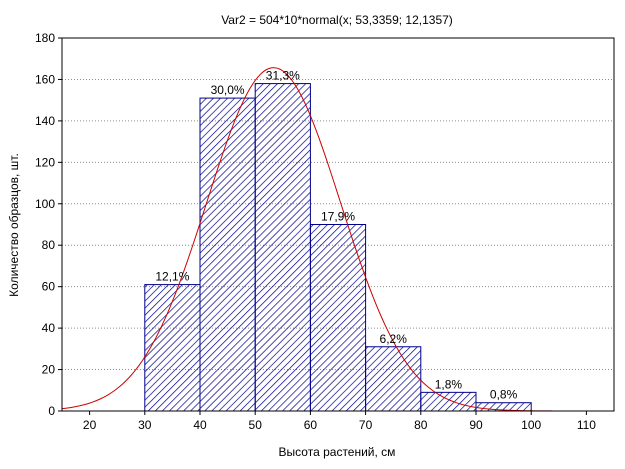  What do you see at coordinates (145, 425) in the screenshot?
I see `x-tick-label: 30` at bounding box center [145, 425].